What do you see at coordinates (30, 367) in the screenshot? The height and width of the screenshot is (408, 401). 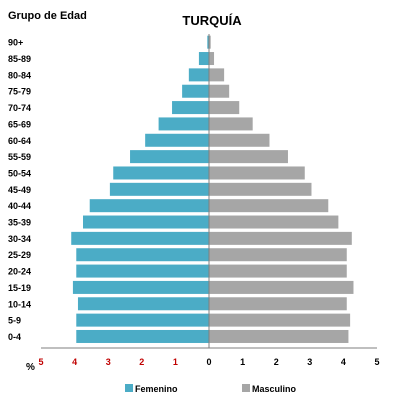 I see `x-axis-label: %` at bounding box center [30, 367].